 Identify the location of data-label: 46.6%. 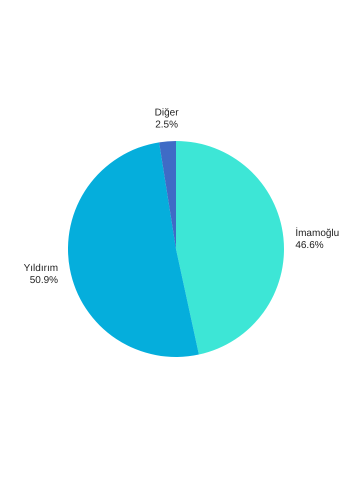
(309, 246).